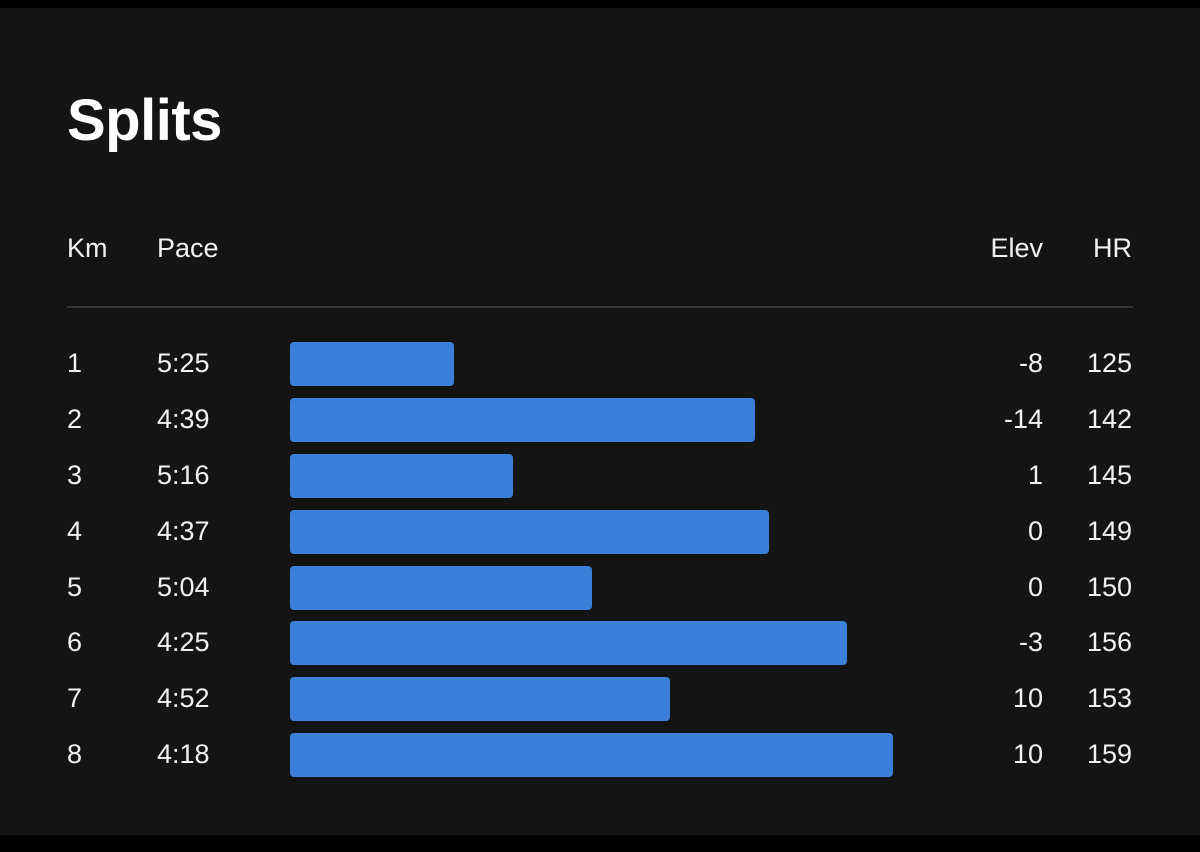 The image size is (1200, 852). What do you see at coordinates (1109, 363) in the screenshot?
I see `split-hr: 125` at bounding box center [1109, 363].